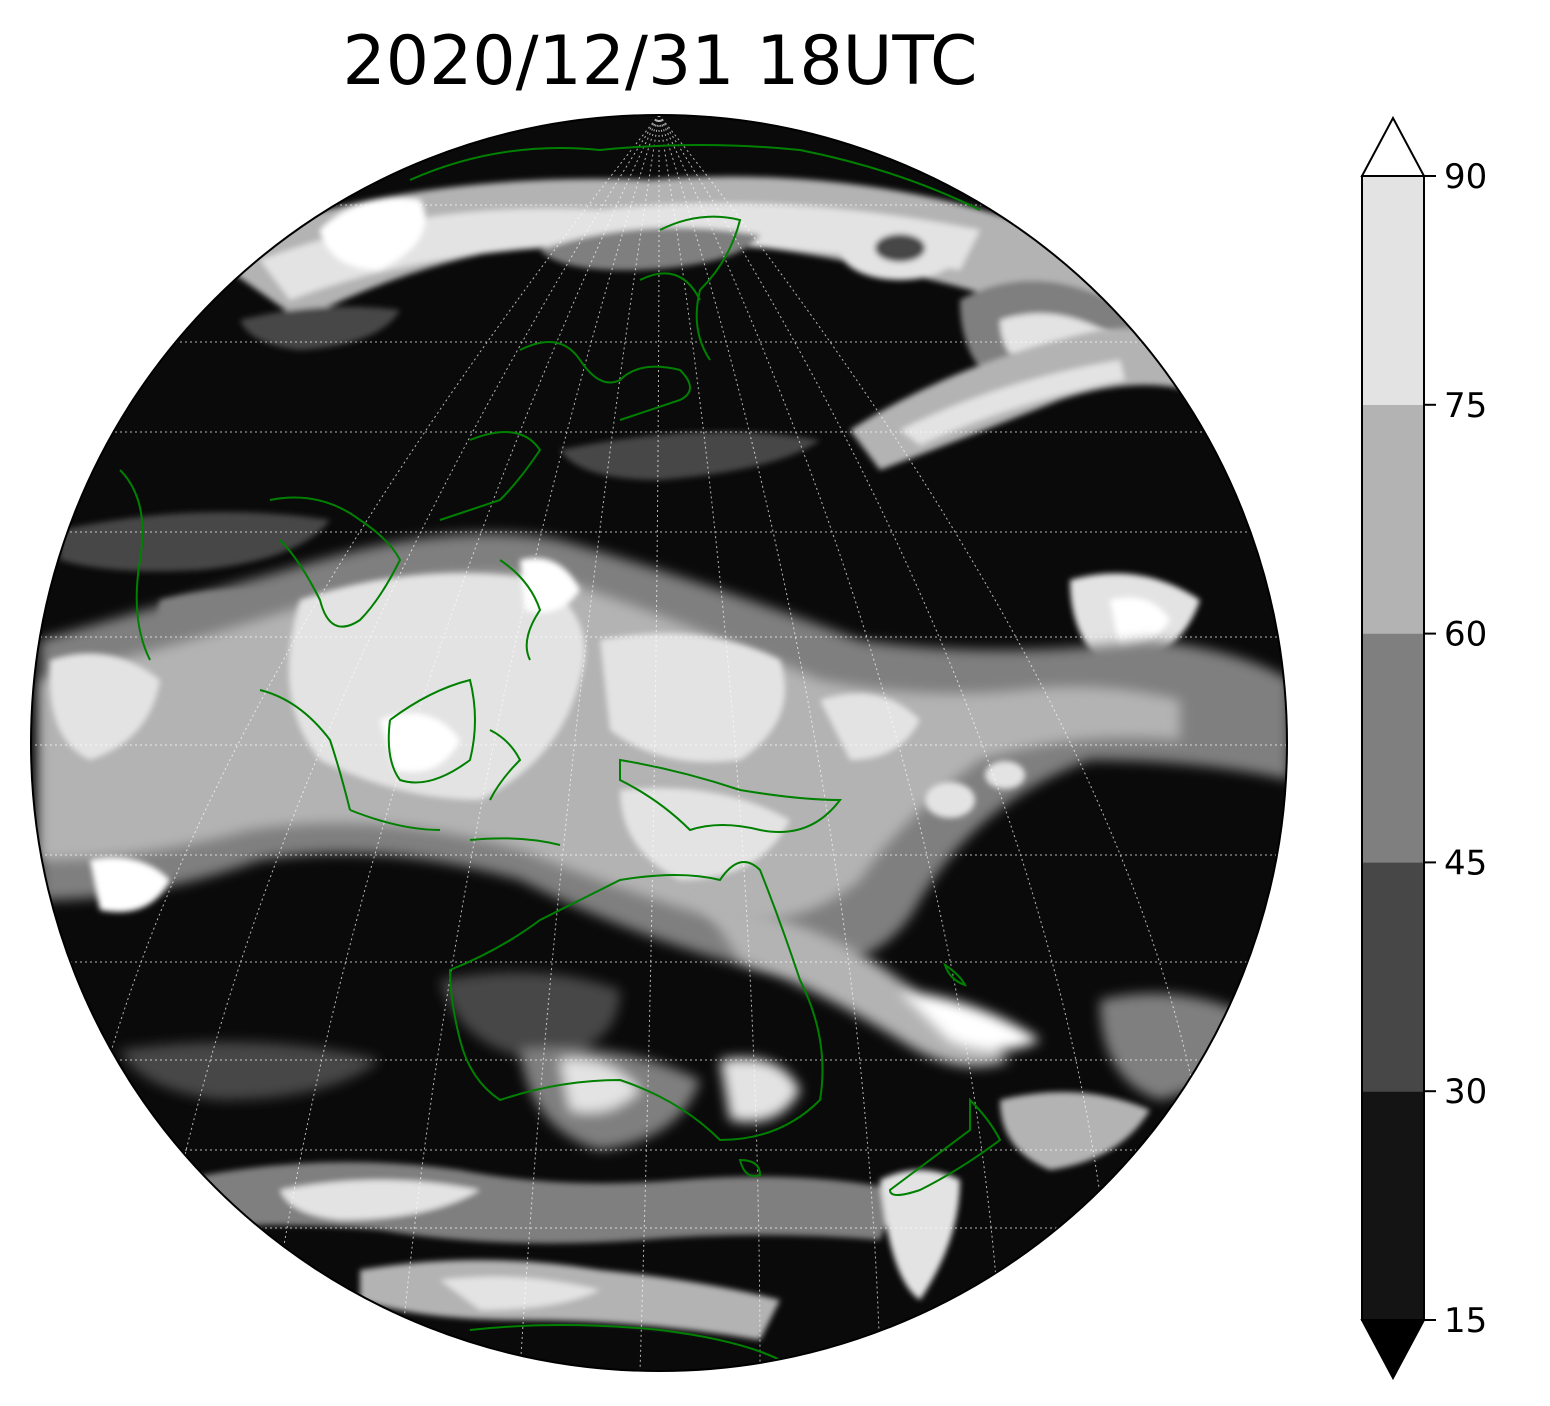 This screenshot has width=1550, height=1406. What do you see at coordinates (1465, 1321) in the screenshot?
I see `colorbar-tick-label: 15` at bounding box center [1465, 1321].